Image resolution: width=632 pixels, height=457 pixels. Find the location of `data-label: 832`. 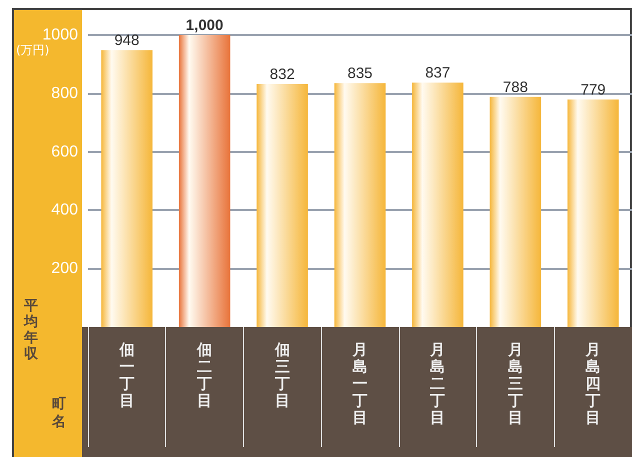

data-label: 832 is located at coordinates (282, 75).